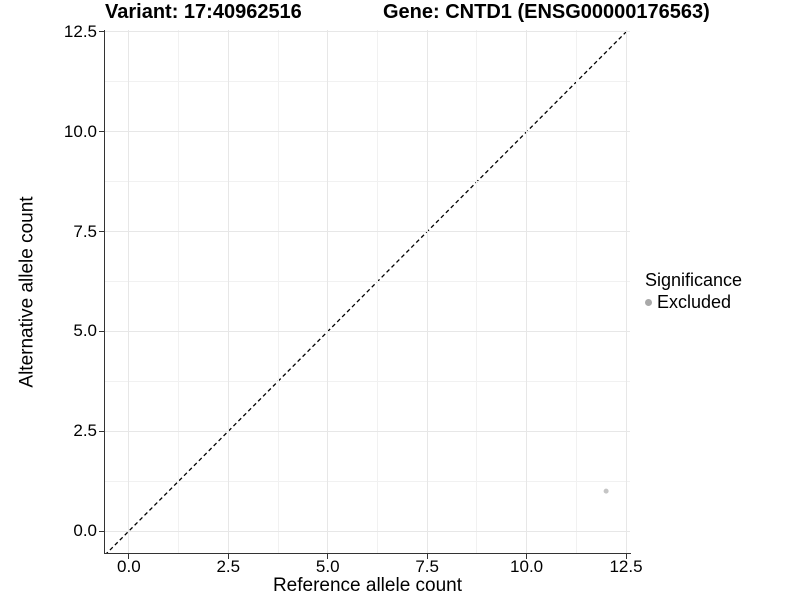 The width and height of the screenshot is (800, 600). I want to click on plot-title-gene: Gene: CNTD1 (ENSG00000176563), so click(546, 12).